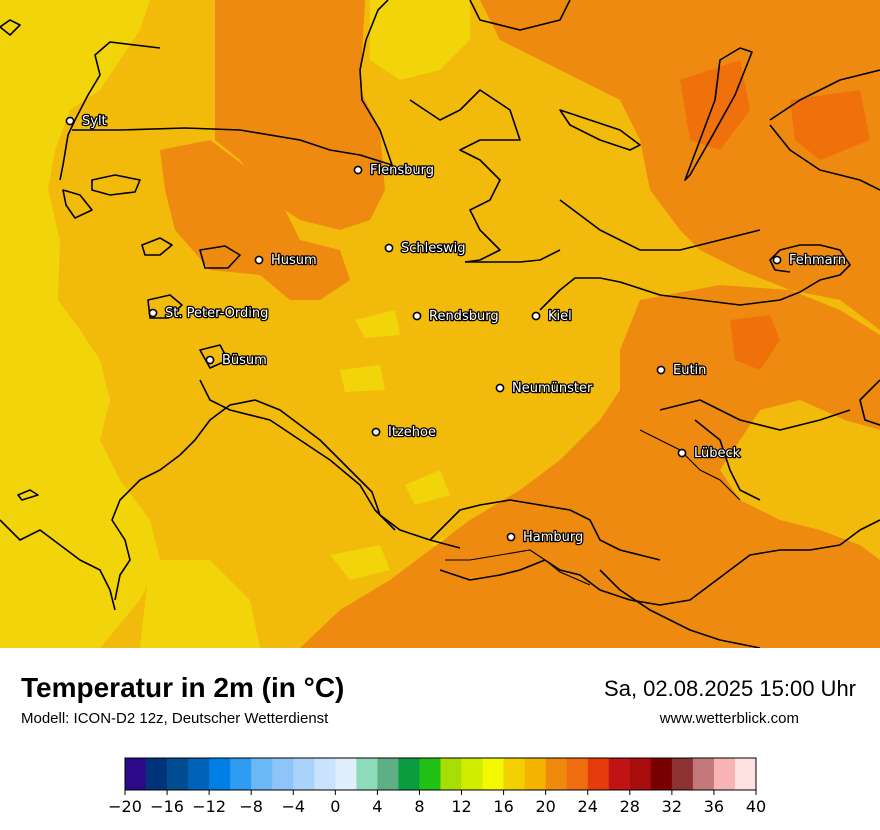 The image size is (880, 830). I want to click on city-husum: Husum, so click(286, 260).